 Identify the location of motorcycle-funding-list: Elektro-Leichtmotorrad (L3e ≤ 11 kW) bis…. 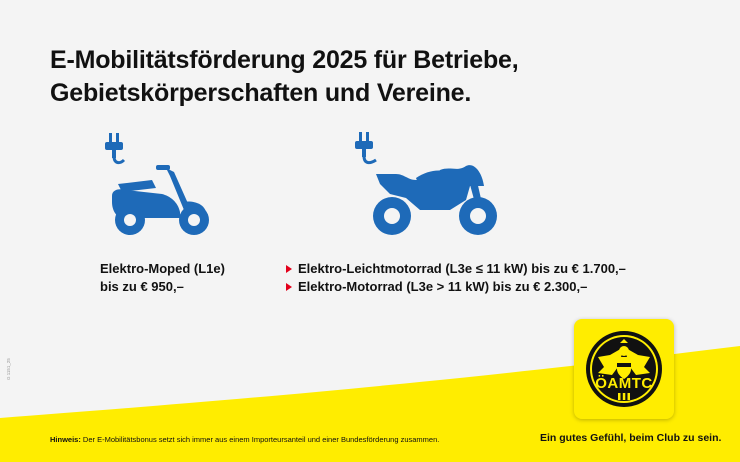
(456, 278).